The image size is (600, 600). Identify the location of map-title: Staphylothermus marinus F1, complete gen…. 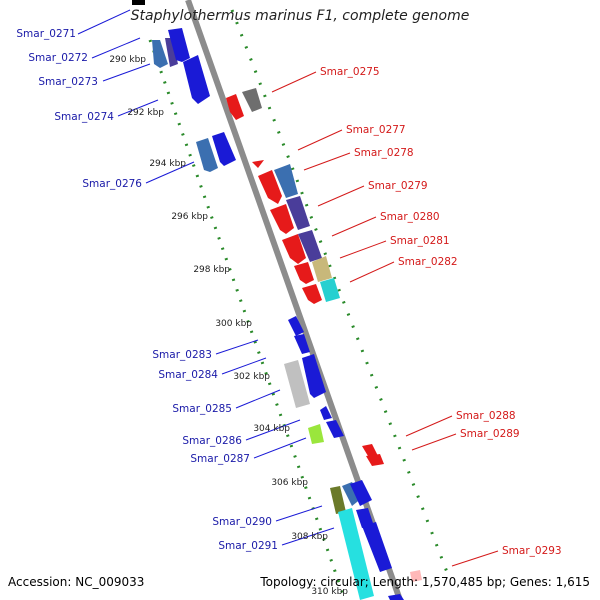
(300, 16).